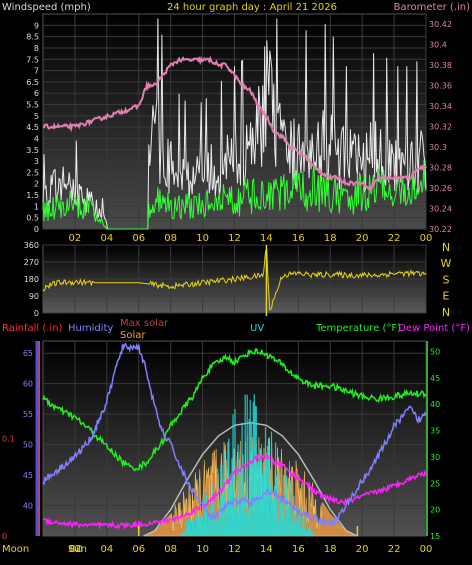 The height and width of the screenshot is (565, 472). What do you see at coordinates (202, 238) in the screenshot?
I see `wind-x-tick: 10` at bounding box center [202, 238].